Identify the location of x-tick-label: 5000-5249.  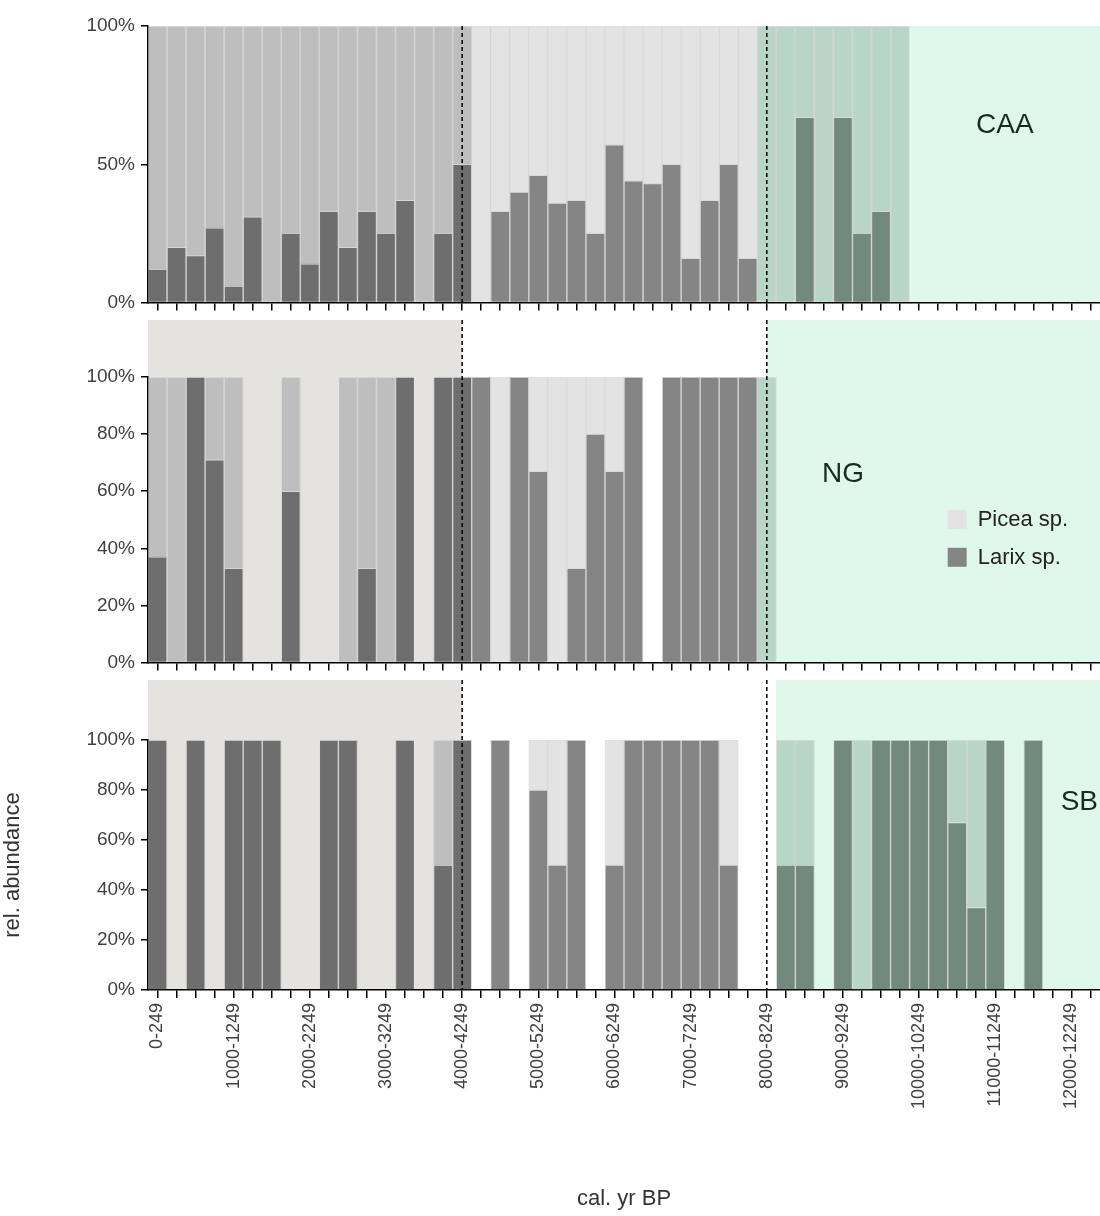
(537, 1046).